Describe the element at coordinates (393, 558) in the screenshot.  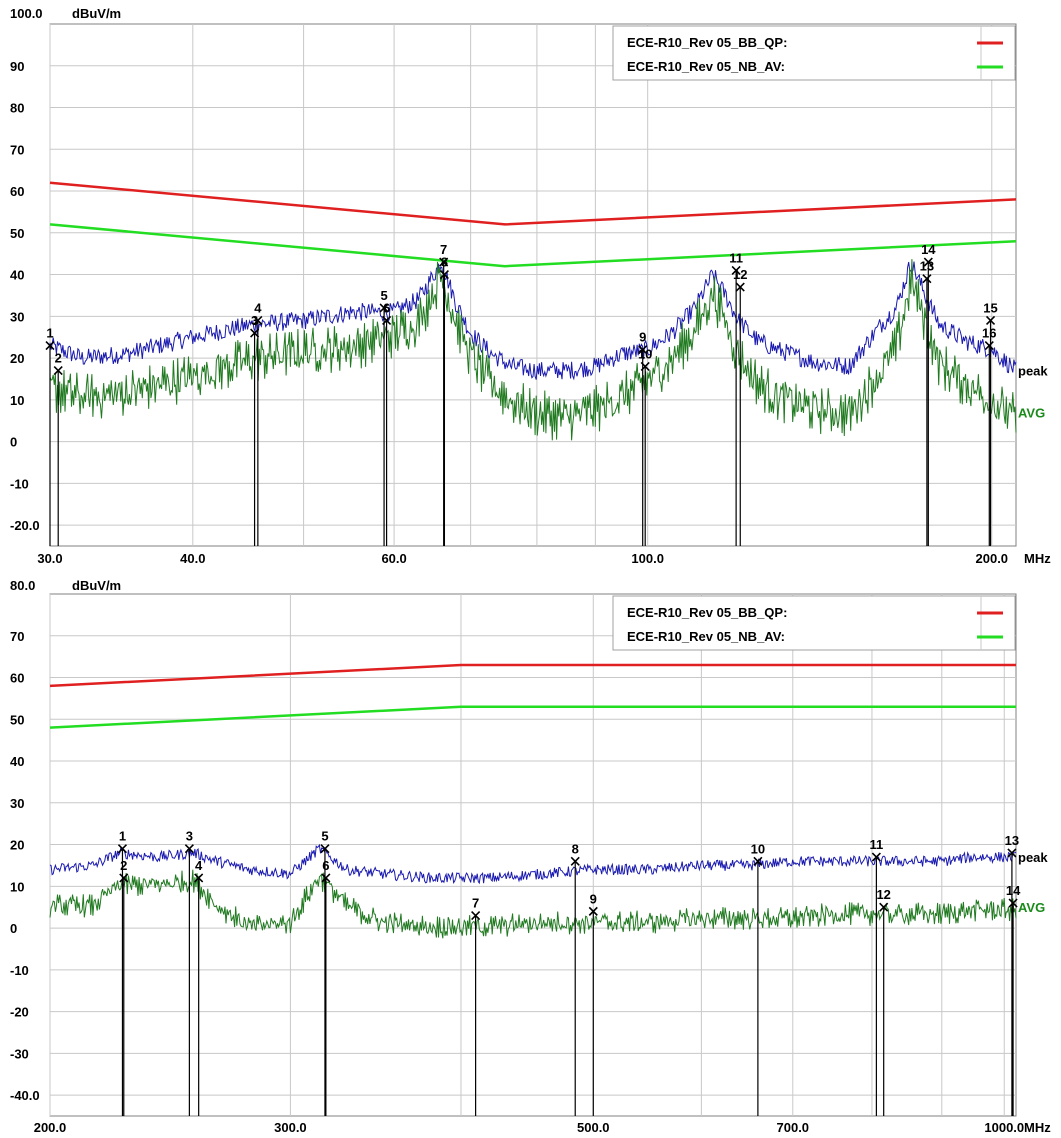
I see `x-tick-label: 60.0` at that location.